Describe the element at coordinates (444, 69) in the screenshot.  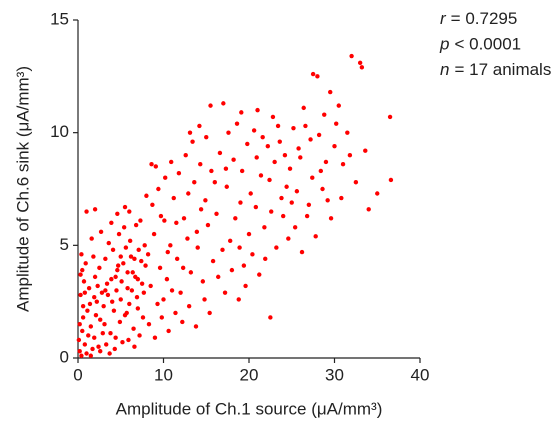
I see `annotation-symbol: n` at that location.